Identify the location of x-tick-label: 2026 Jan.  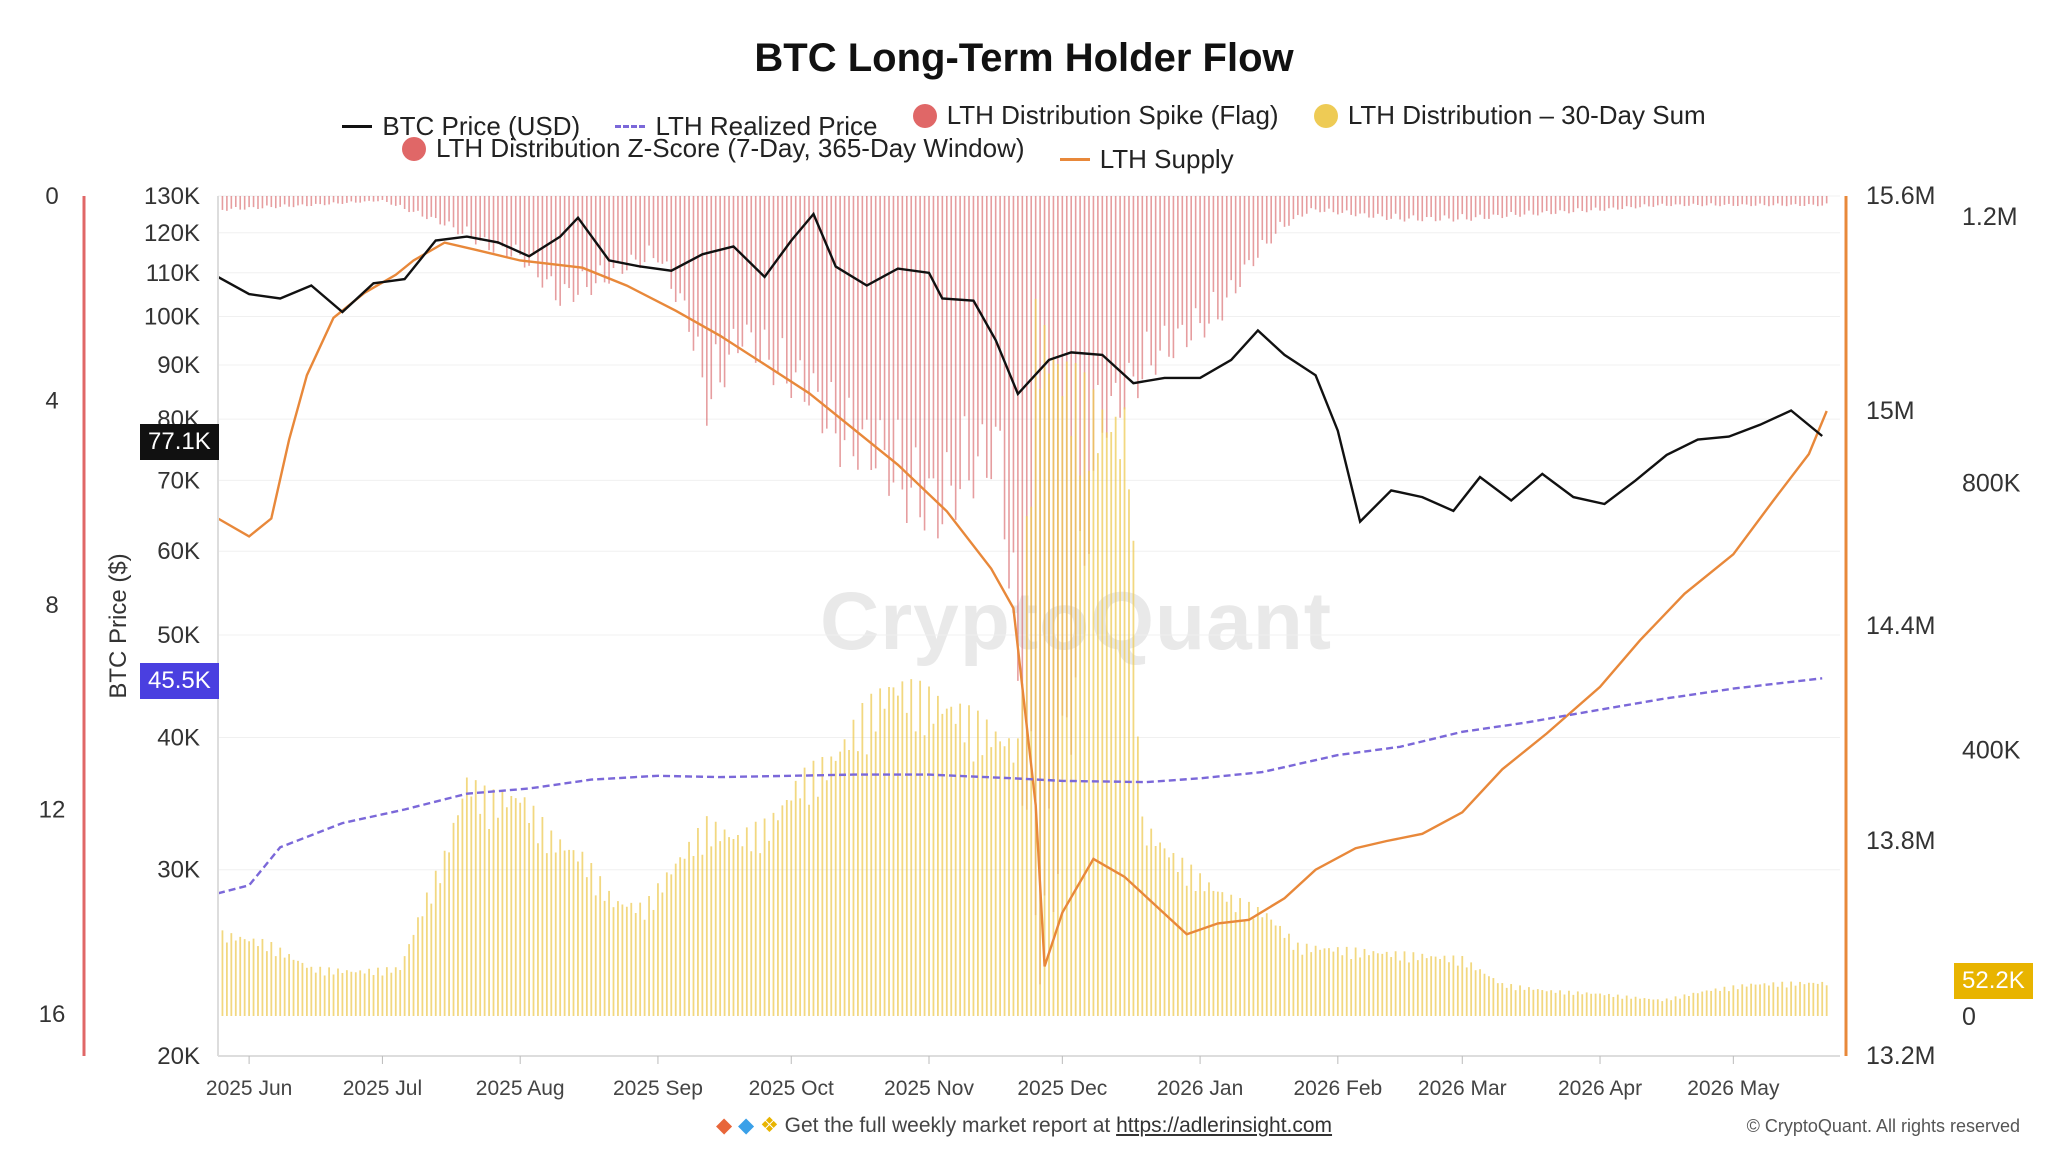
(1200, 1088).